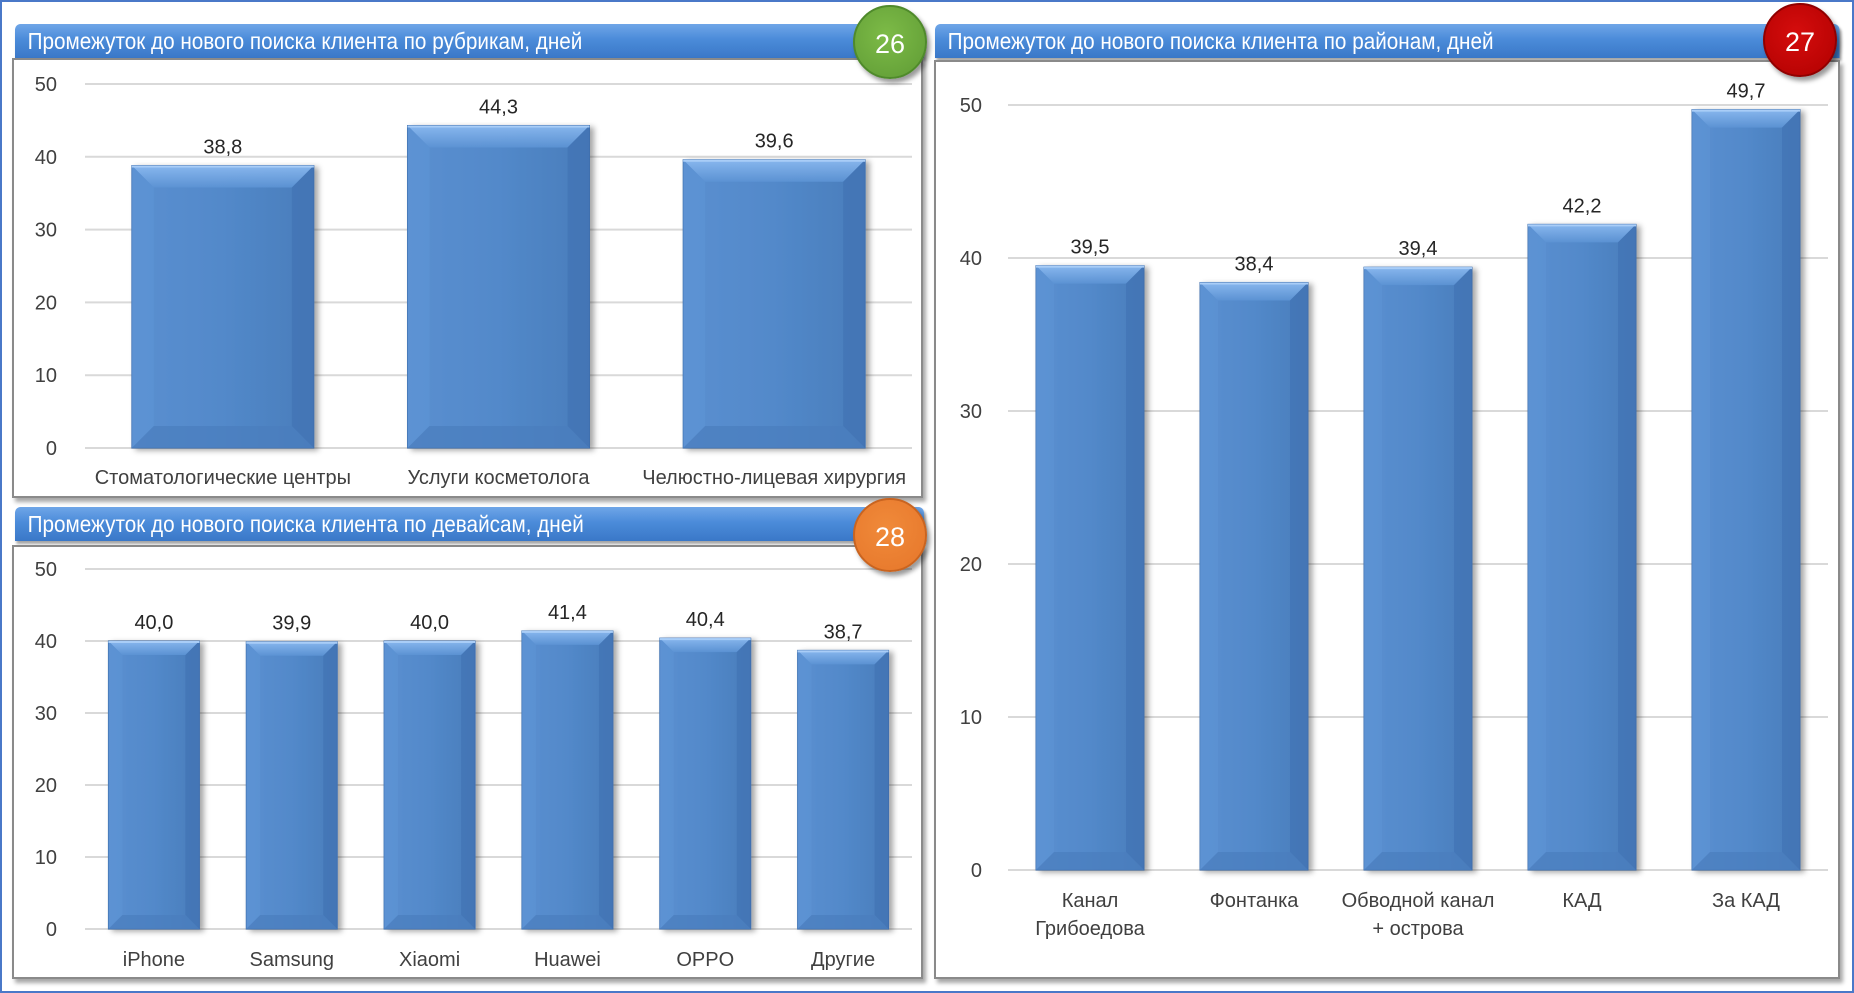 The image size is (1854, 993). I want to click on x-category-label: Xiaomi, so click(429, 960).